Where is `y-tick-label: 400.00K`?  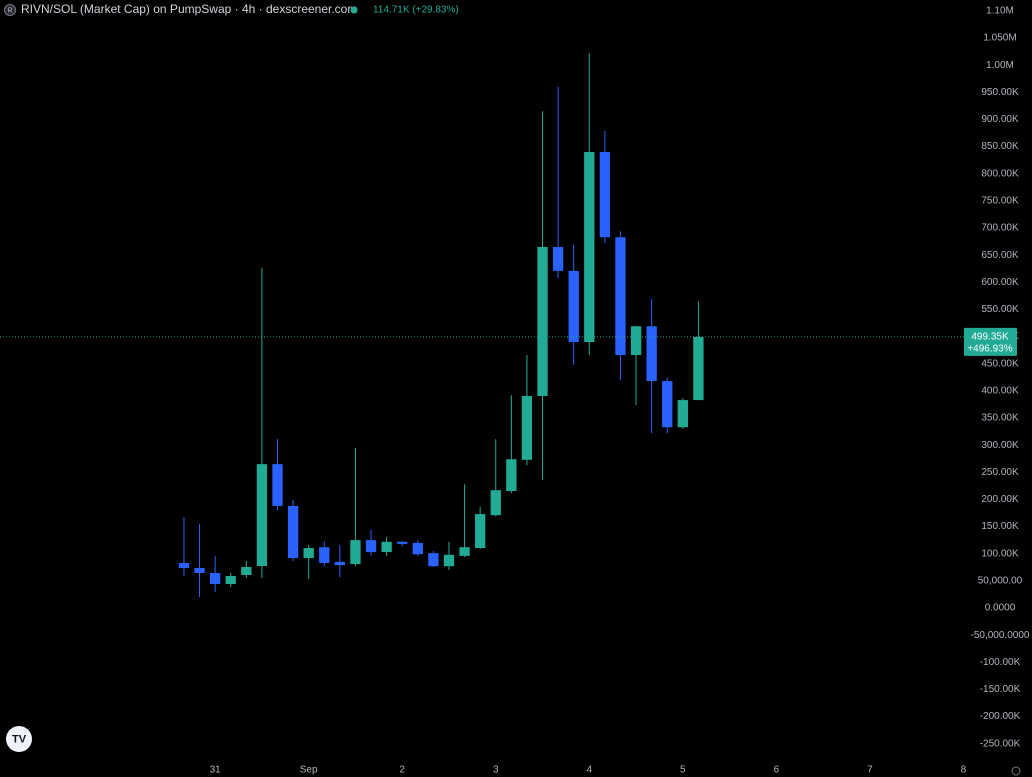
y-tick-label: 400.00K is located at coordinates (1000, 390).